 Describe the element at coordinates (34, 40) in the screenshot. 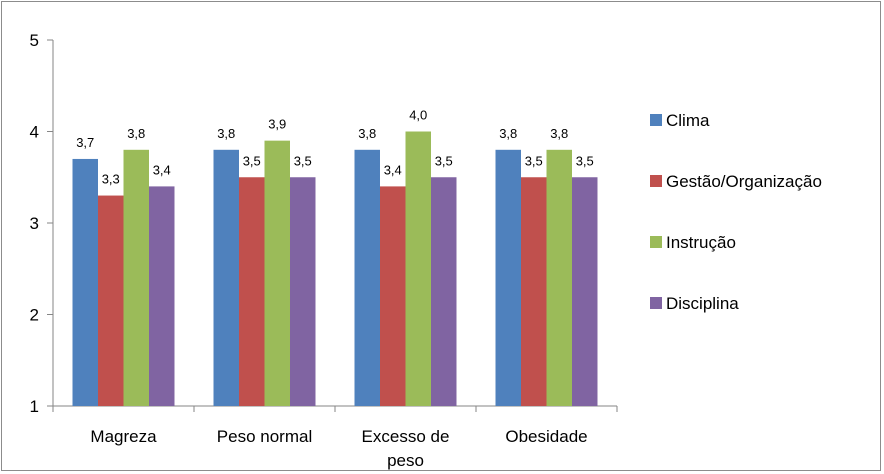

I see `y-tick-label: 5` at that location.